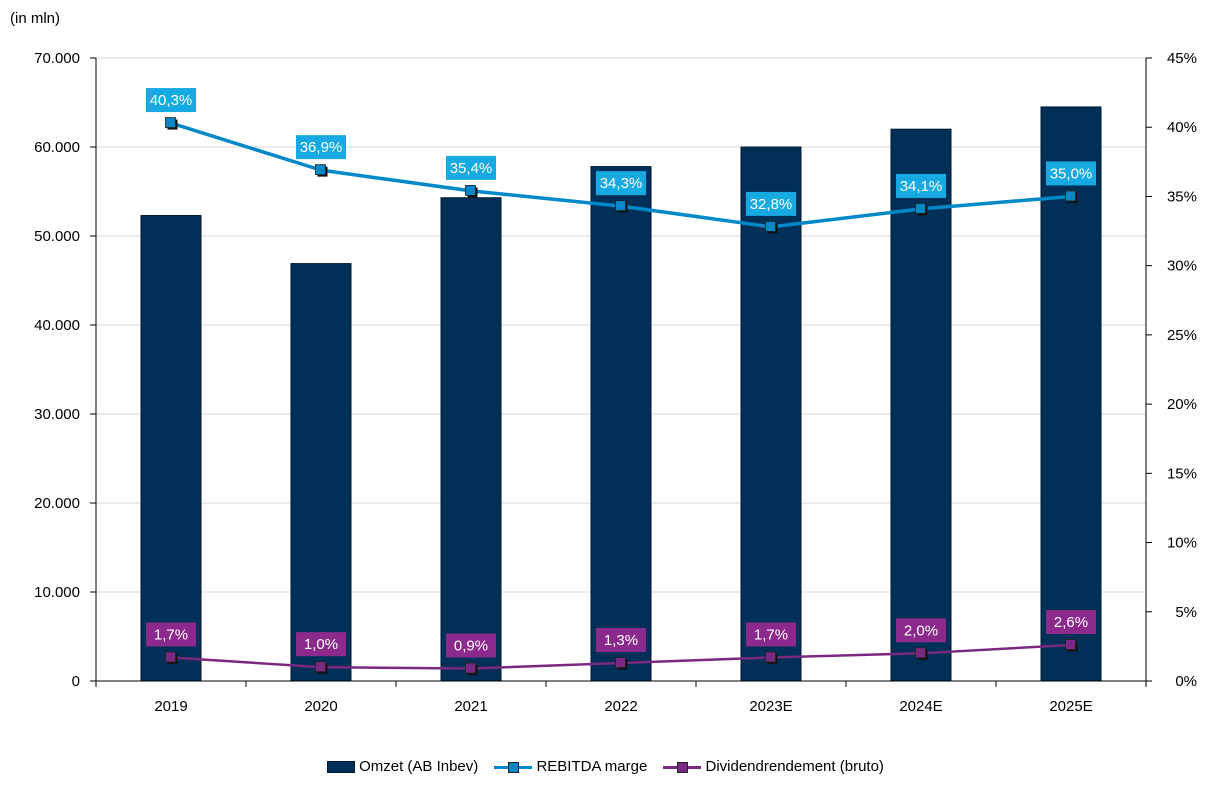 Image resolution: width=1211 pixels, height=795 pixels. I want to click on rebitda-data-label: 34,3%, so click(621, 183).